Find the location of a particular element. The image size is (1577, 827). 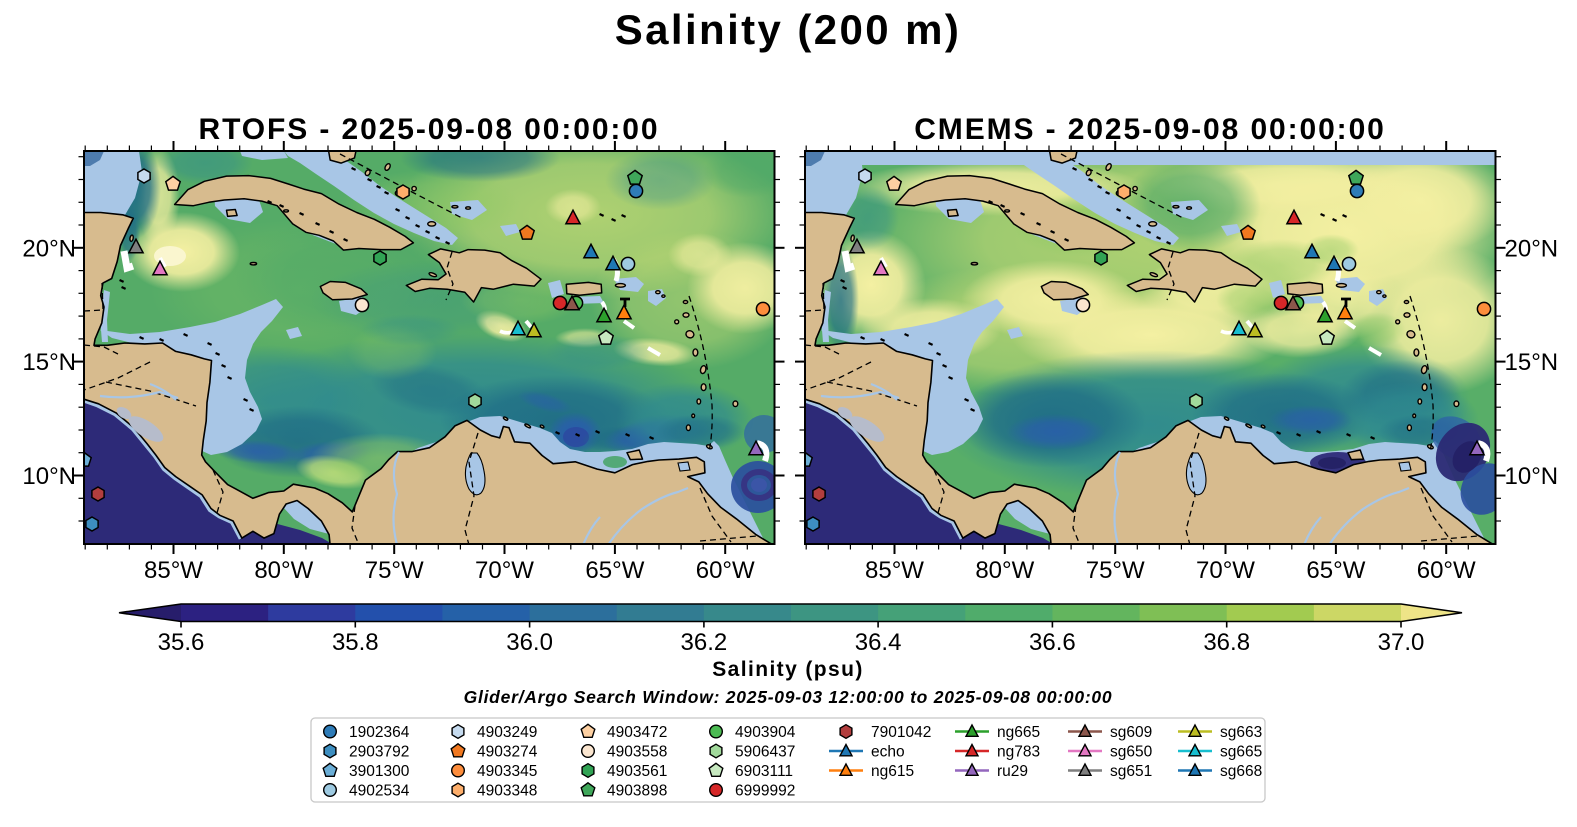

svg-text: ng665 is located at coordinates (1018, 732).